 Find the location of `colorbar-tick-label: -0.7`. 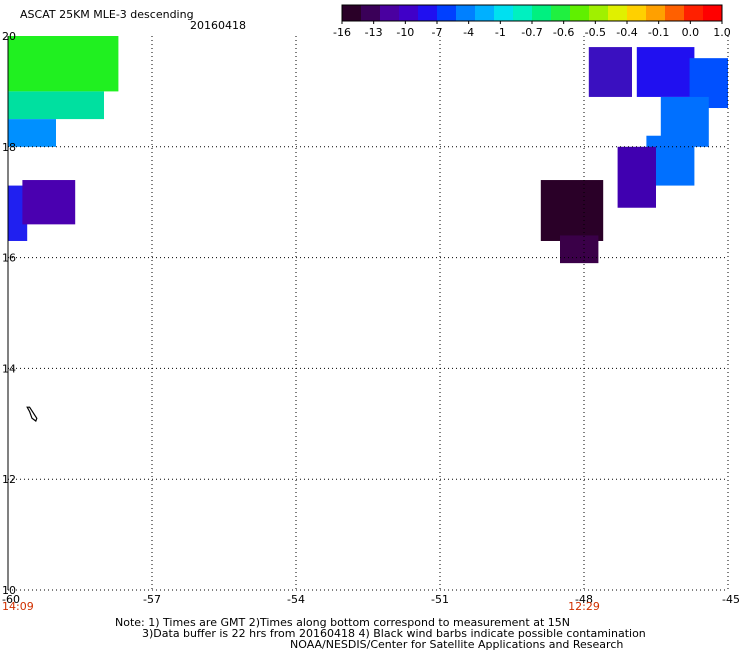

colorbar-tick-label: -0.7 is located at coordinates (531, 32).